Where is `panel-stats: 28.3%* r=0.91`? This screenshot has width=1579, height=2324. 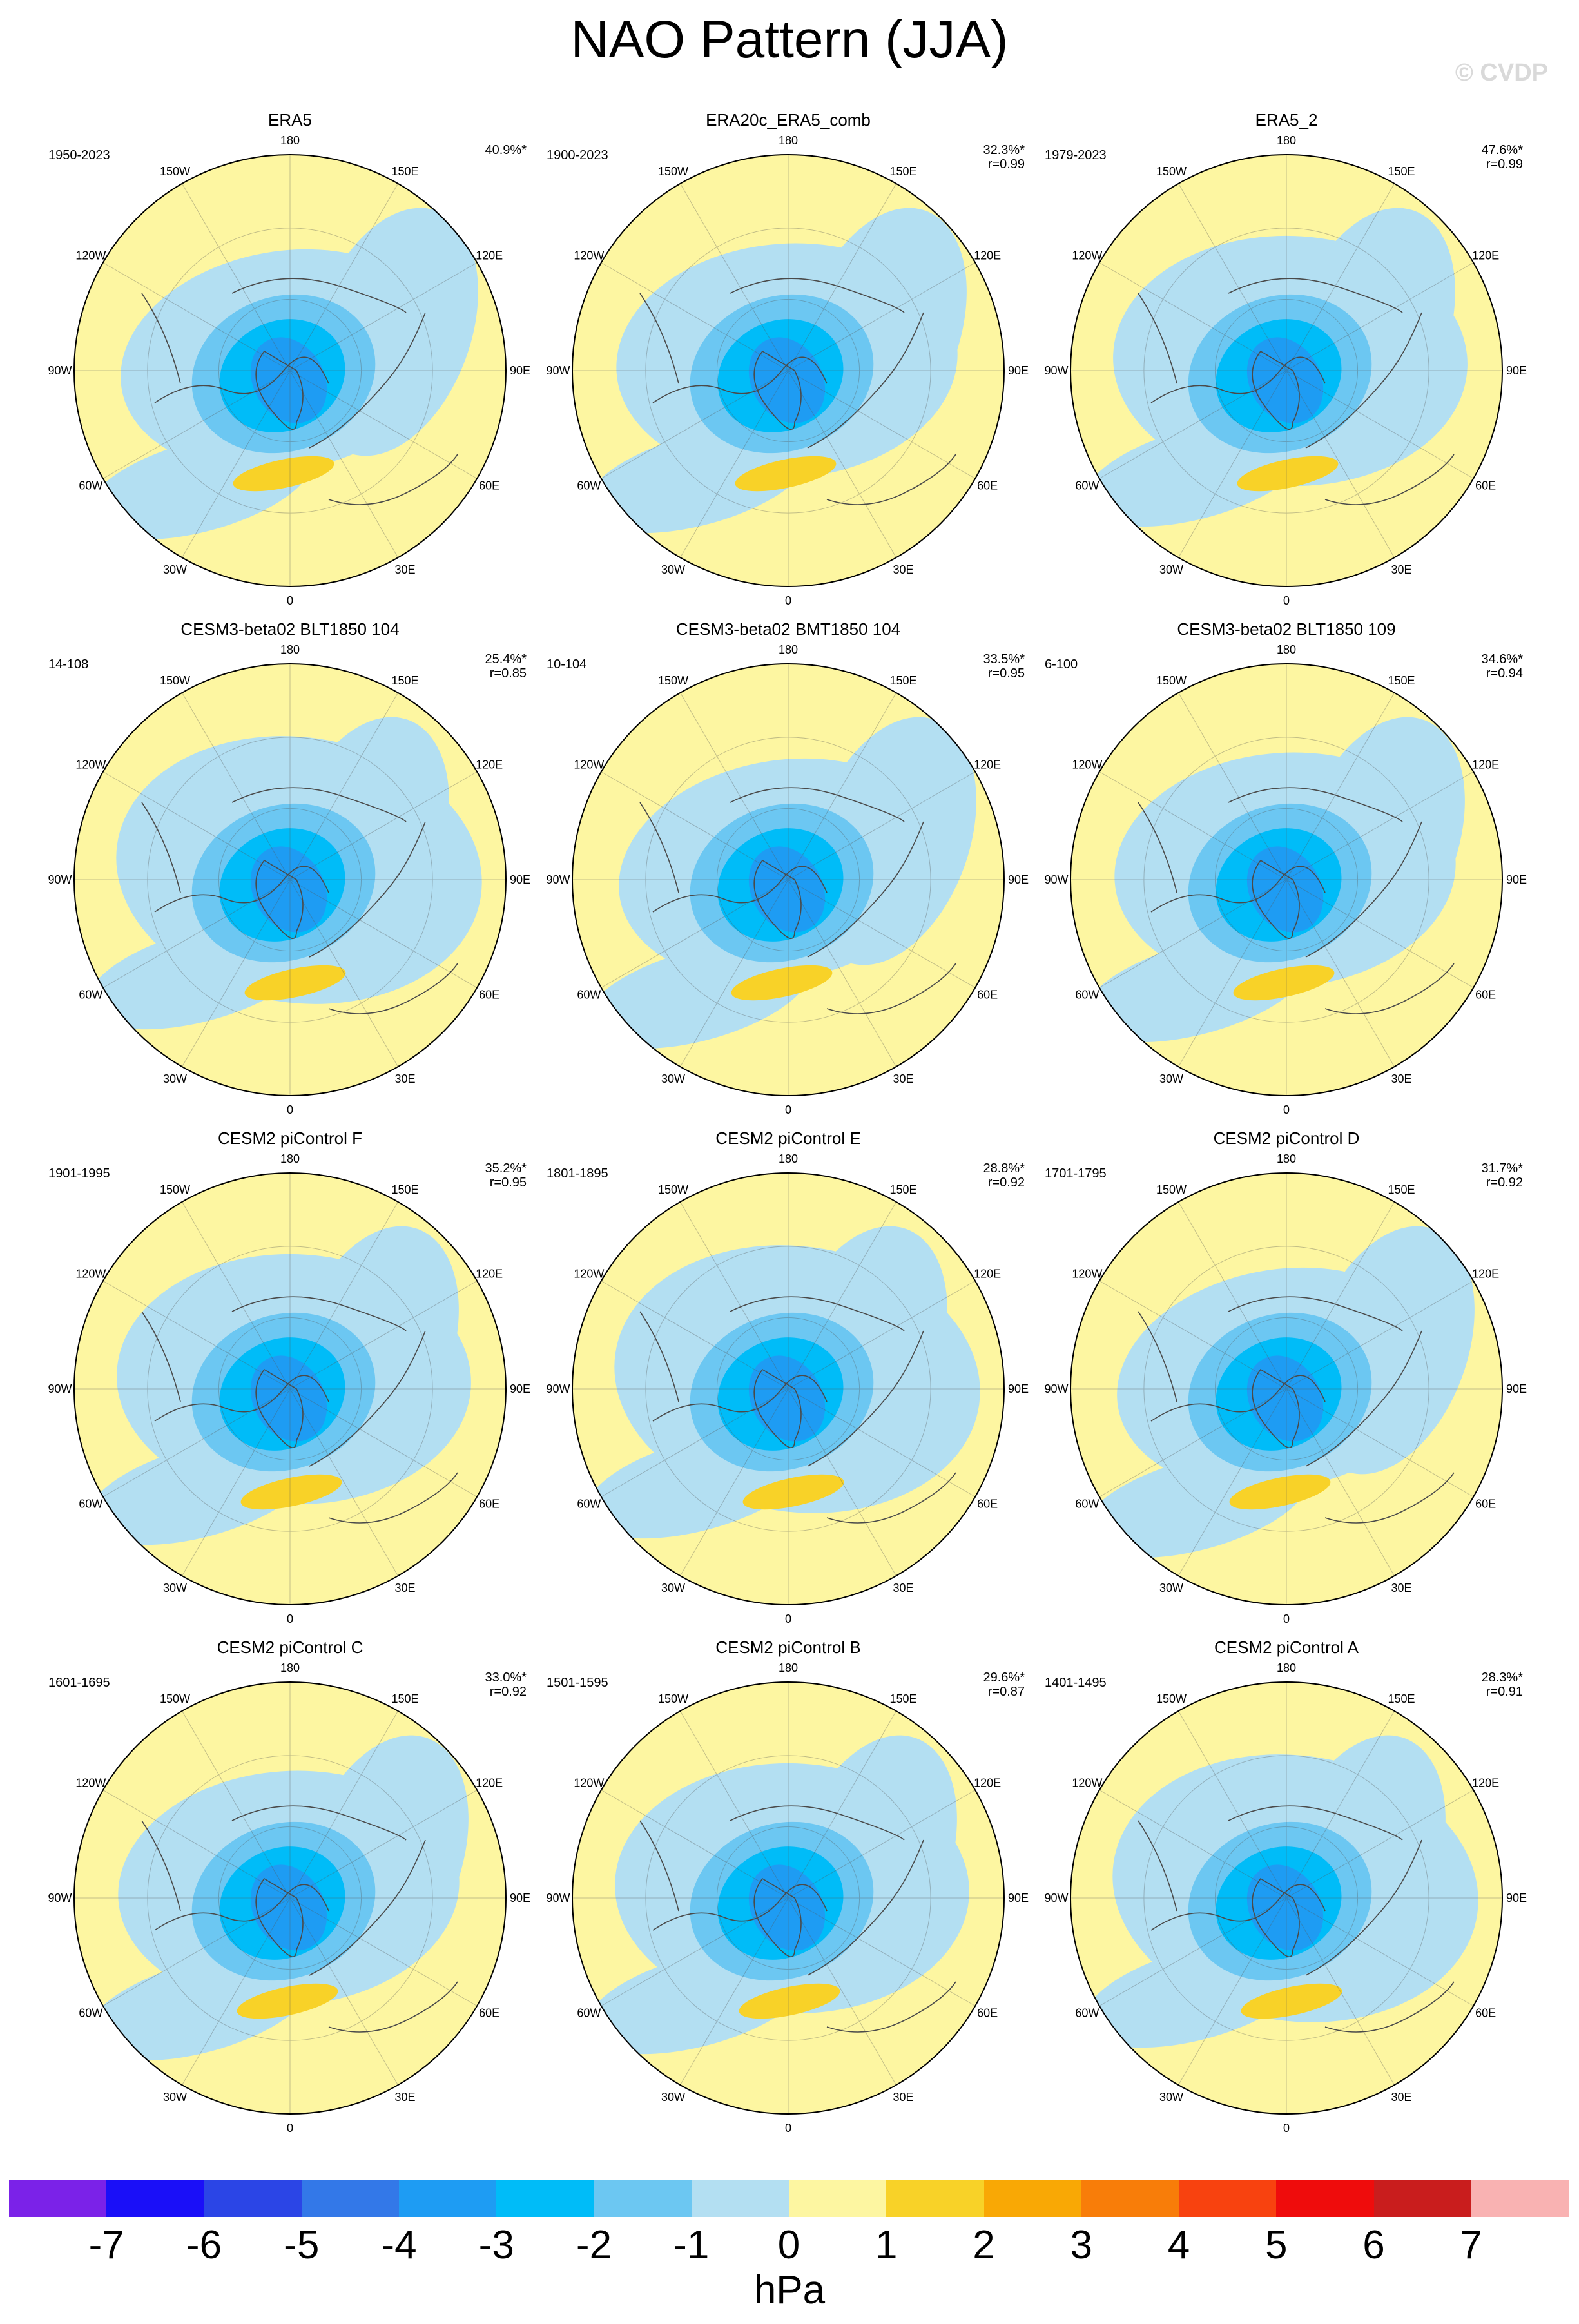
panel-stats: 28.3%* r=0.91 is located at coordinates (1503, 1684).